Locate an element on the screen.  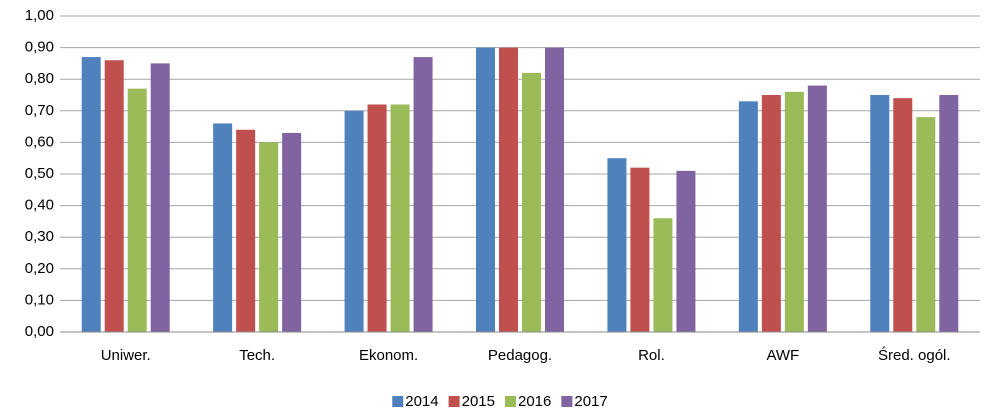
y-tick-label: 0,10 is located at coordinates (39, 299).